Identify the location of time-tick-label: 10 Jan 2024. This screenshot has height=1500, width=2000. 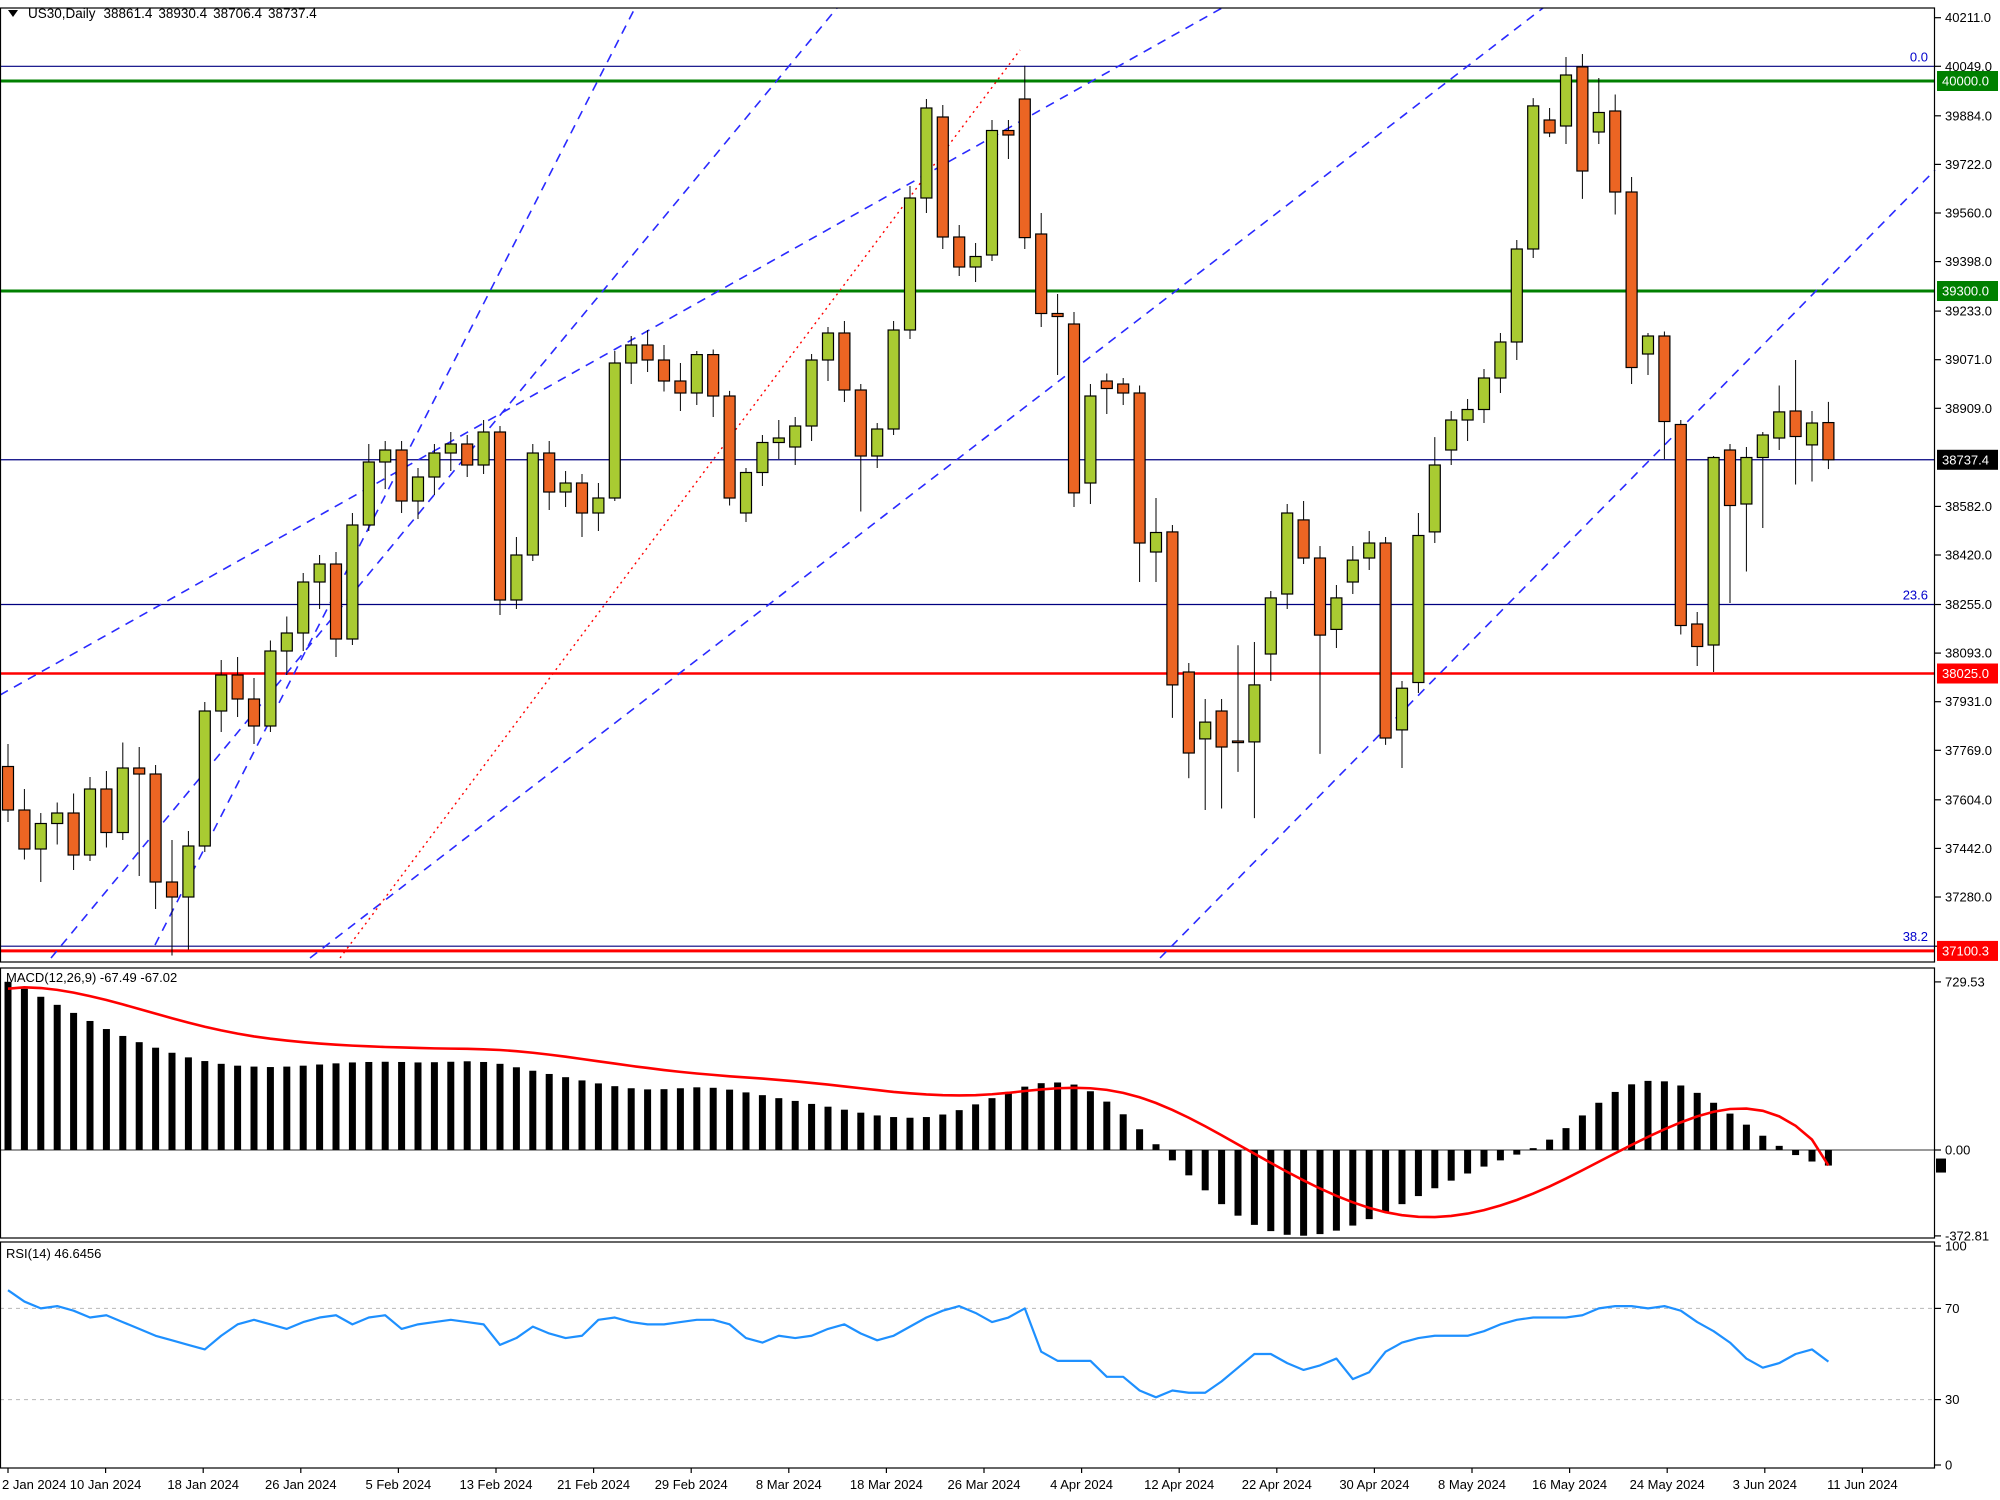
(106, 1484).